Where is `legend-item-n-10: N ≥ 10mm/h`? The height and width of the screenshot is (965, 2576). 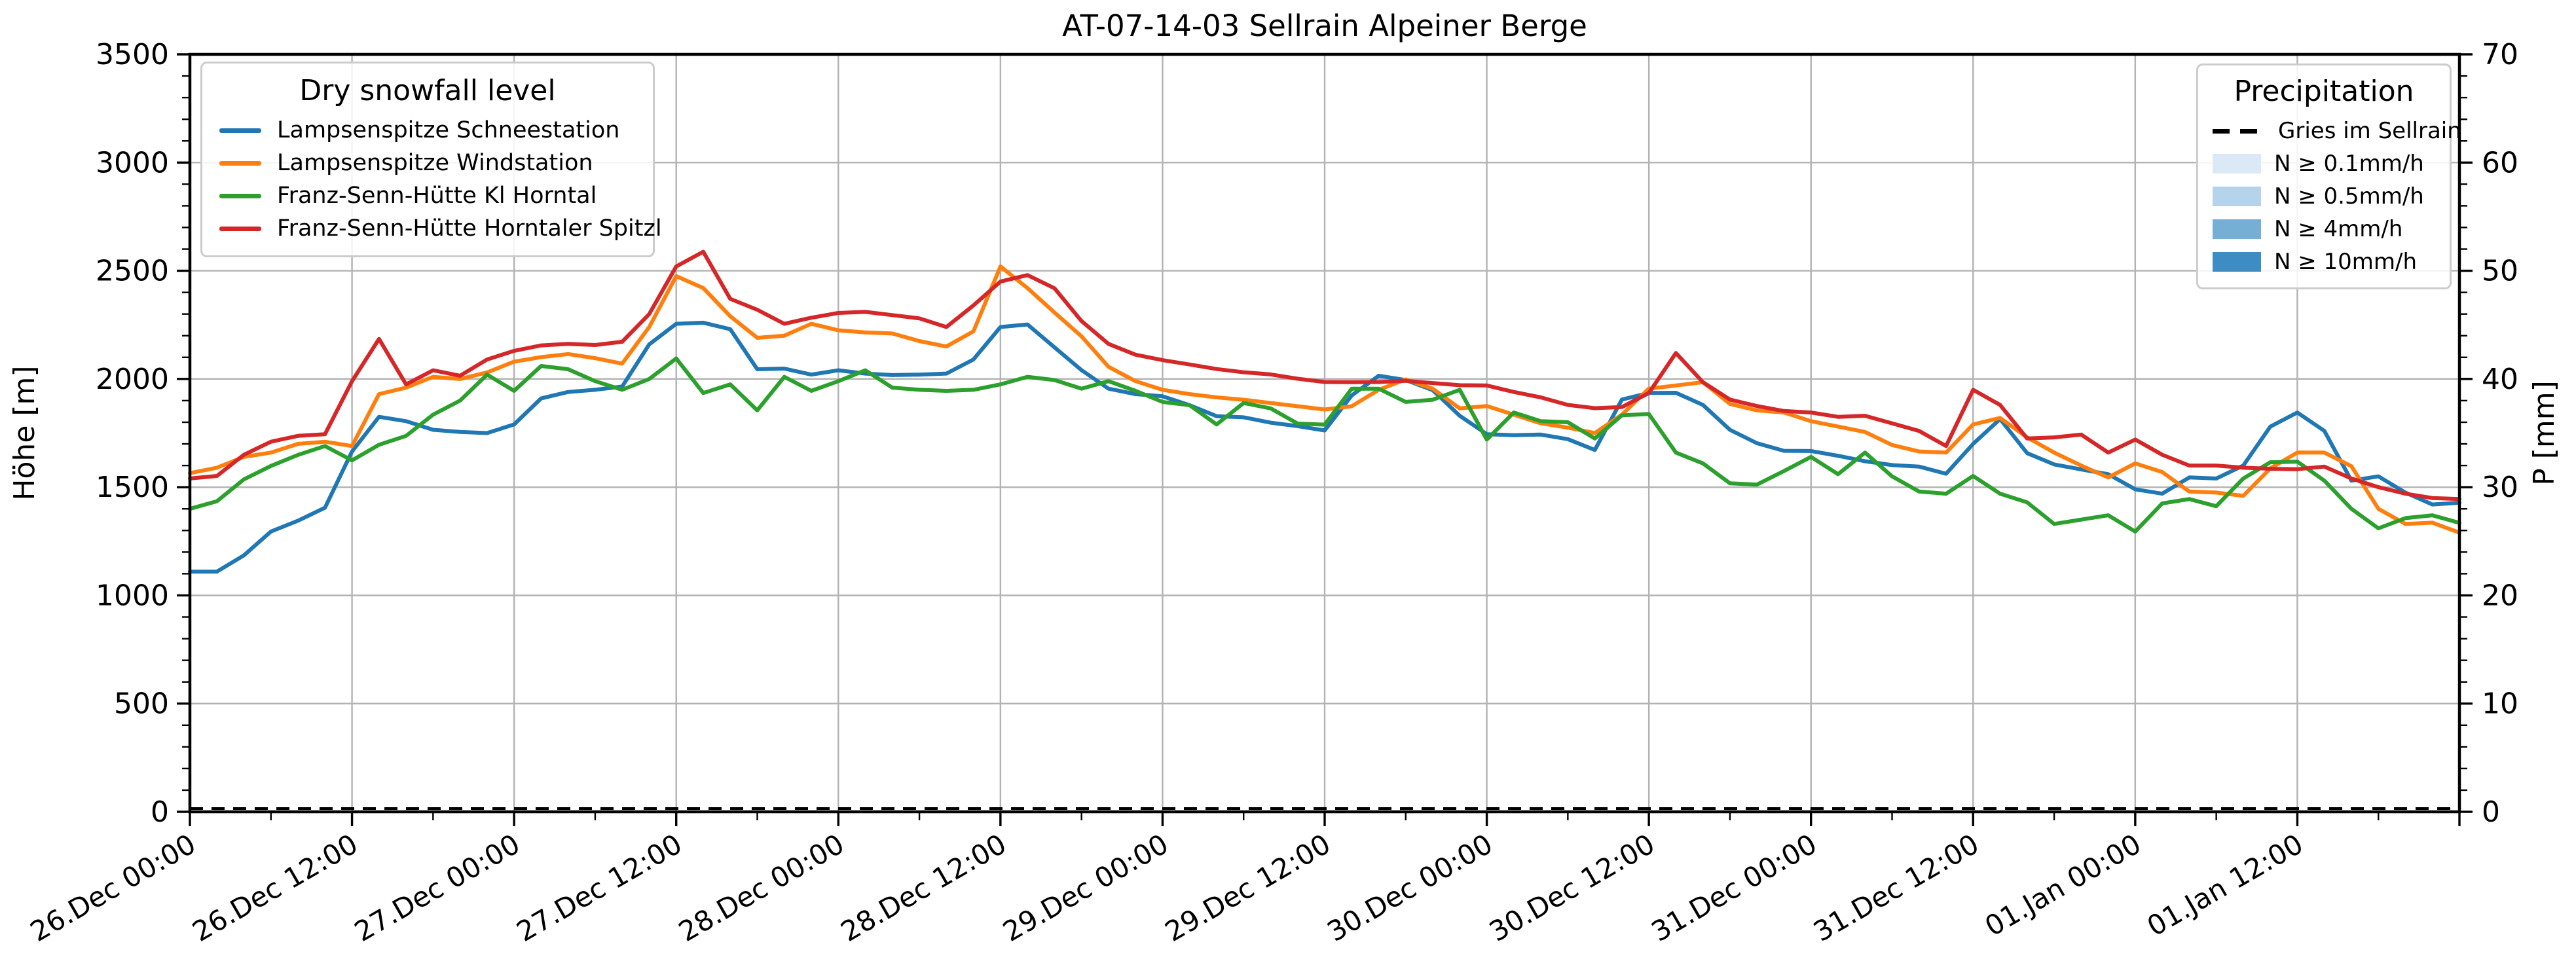
legend-item-n-10: N ≥ 10mm/h is located at coordinates (2324, 262).